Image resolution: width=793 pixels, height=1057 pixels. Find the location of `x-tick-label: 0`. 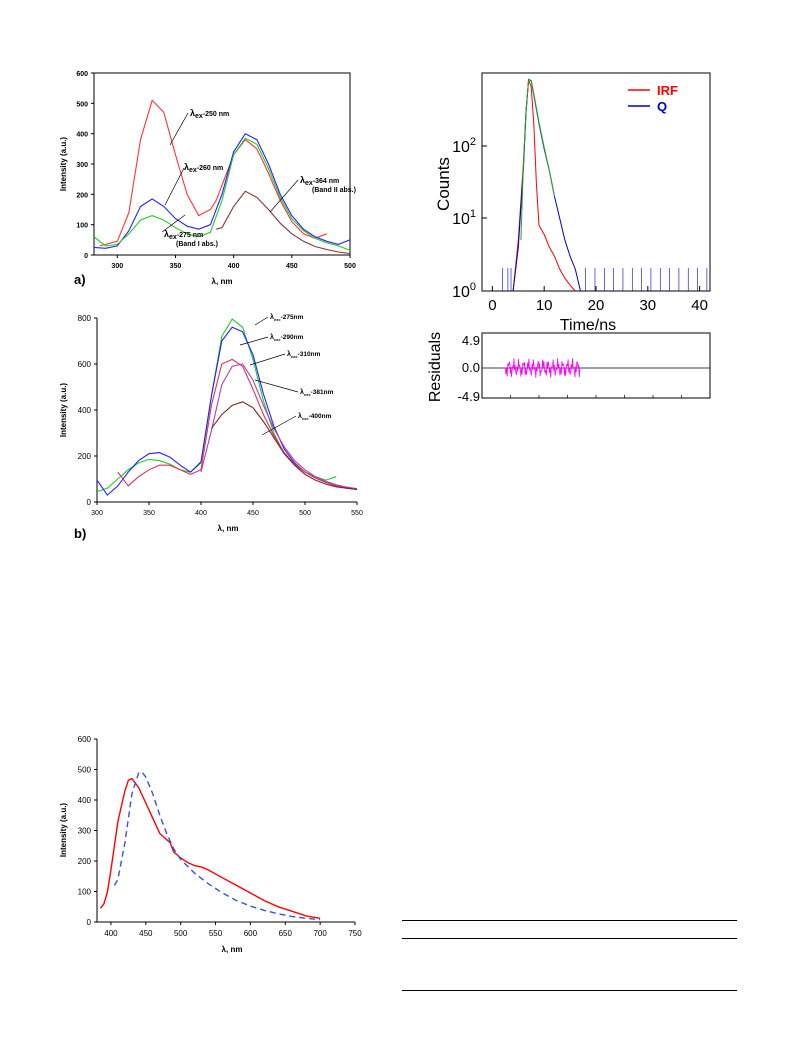

x-tick-label: 0 is located at coordinates (492, 305).